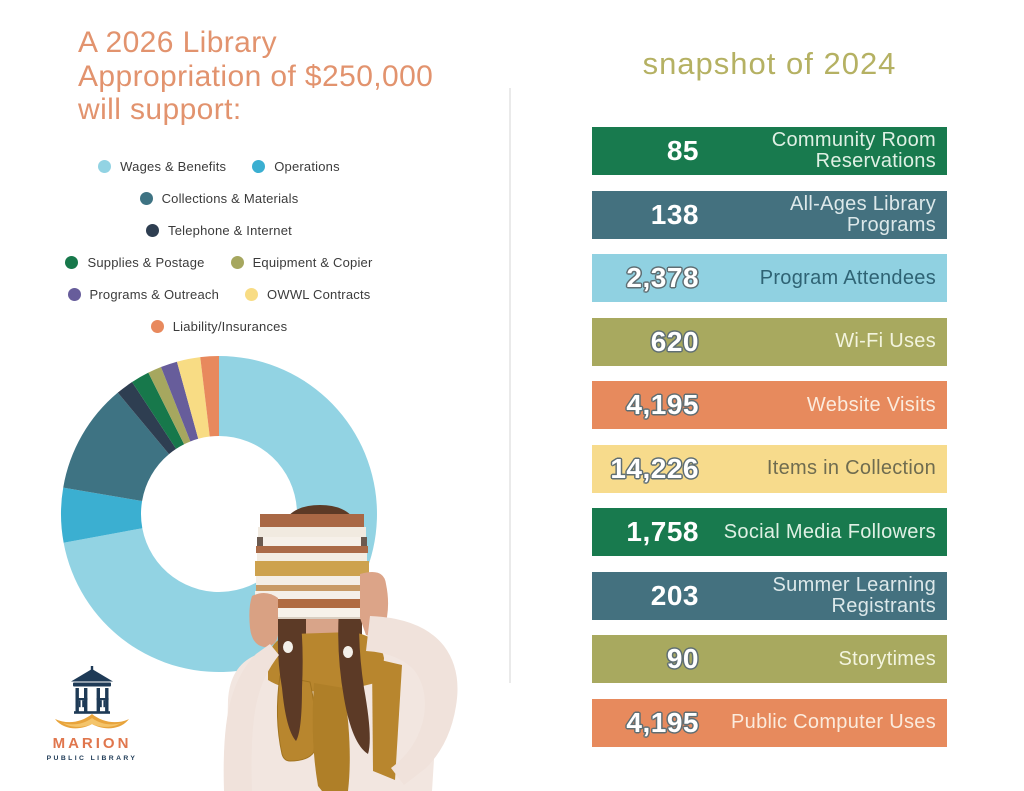 Image resolution: width=1024 pixels, height=791 pixels. I want to click on vertical-divider, so click(510, 385).